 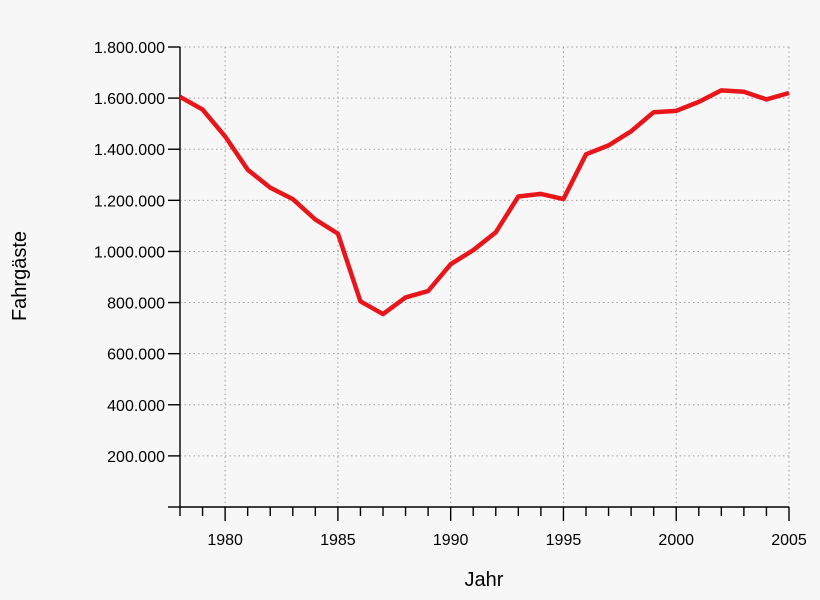 I want to click on y-tick-label: 400.000, so click(x=136, y=406).